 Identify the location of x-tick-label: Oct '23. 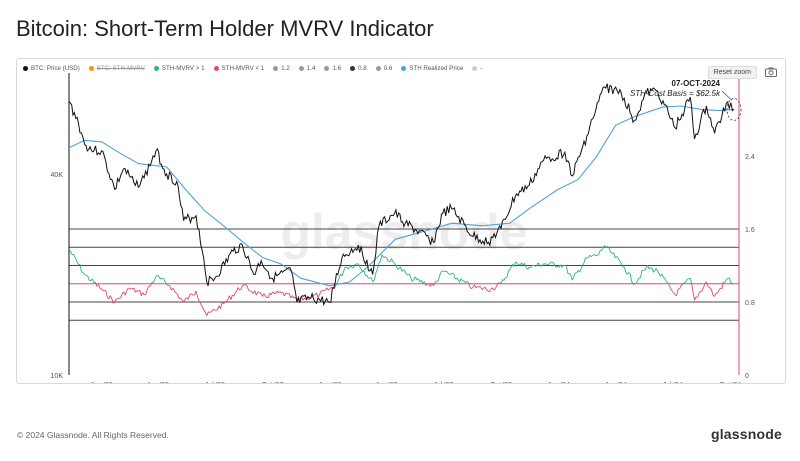
(501, 382).